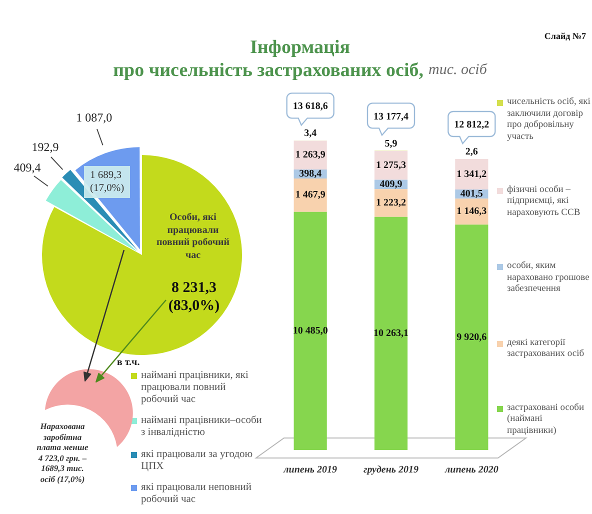  What do you see at coordinates (63, 452) in the screenshot?
I see `text: Нарахована заробітна плата менше 4 723,0 грн. – 1689,3 тис. осіб (17,0%)` at bounding box center [63, 452].